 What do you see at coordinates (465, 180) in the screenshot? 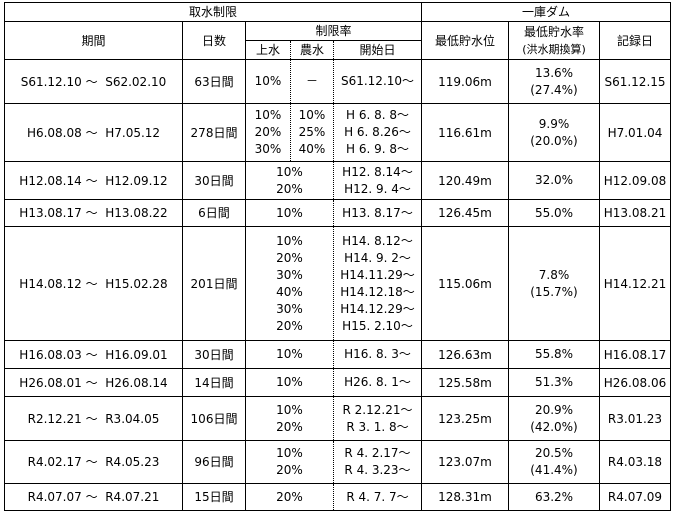
I see `min-storage-cell: 120.49m` at bounding box center [465, 180].